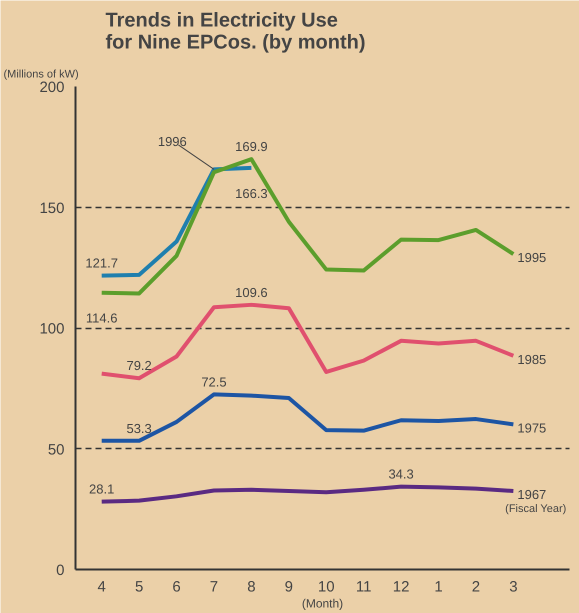 The image size is (579, 613). What do you see at coordinates (531, 428) in the screenshot?
I see `series-label: 1975` at bounding box center [531, 428].